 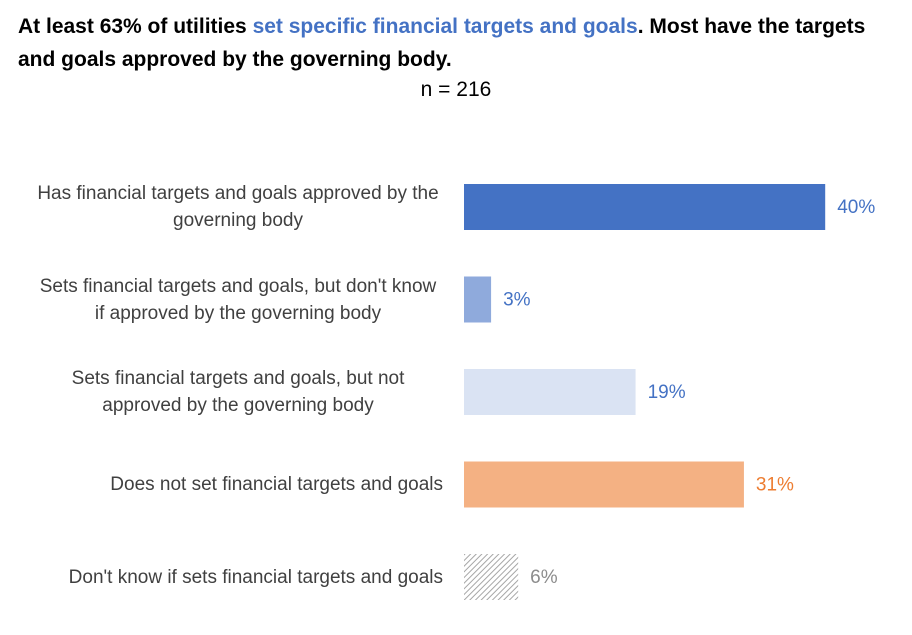 I want to click on value-label: 6%, so click(x=544, y=577).